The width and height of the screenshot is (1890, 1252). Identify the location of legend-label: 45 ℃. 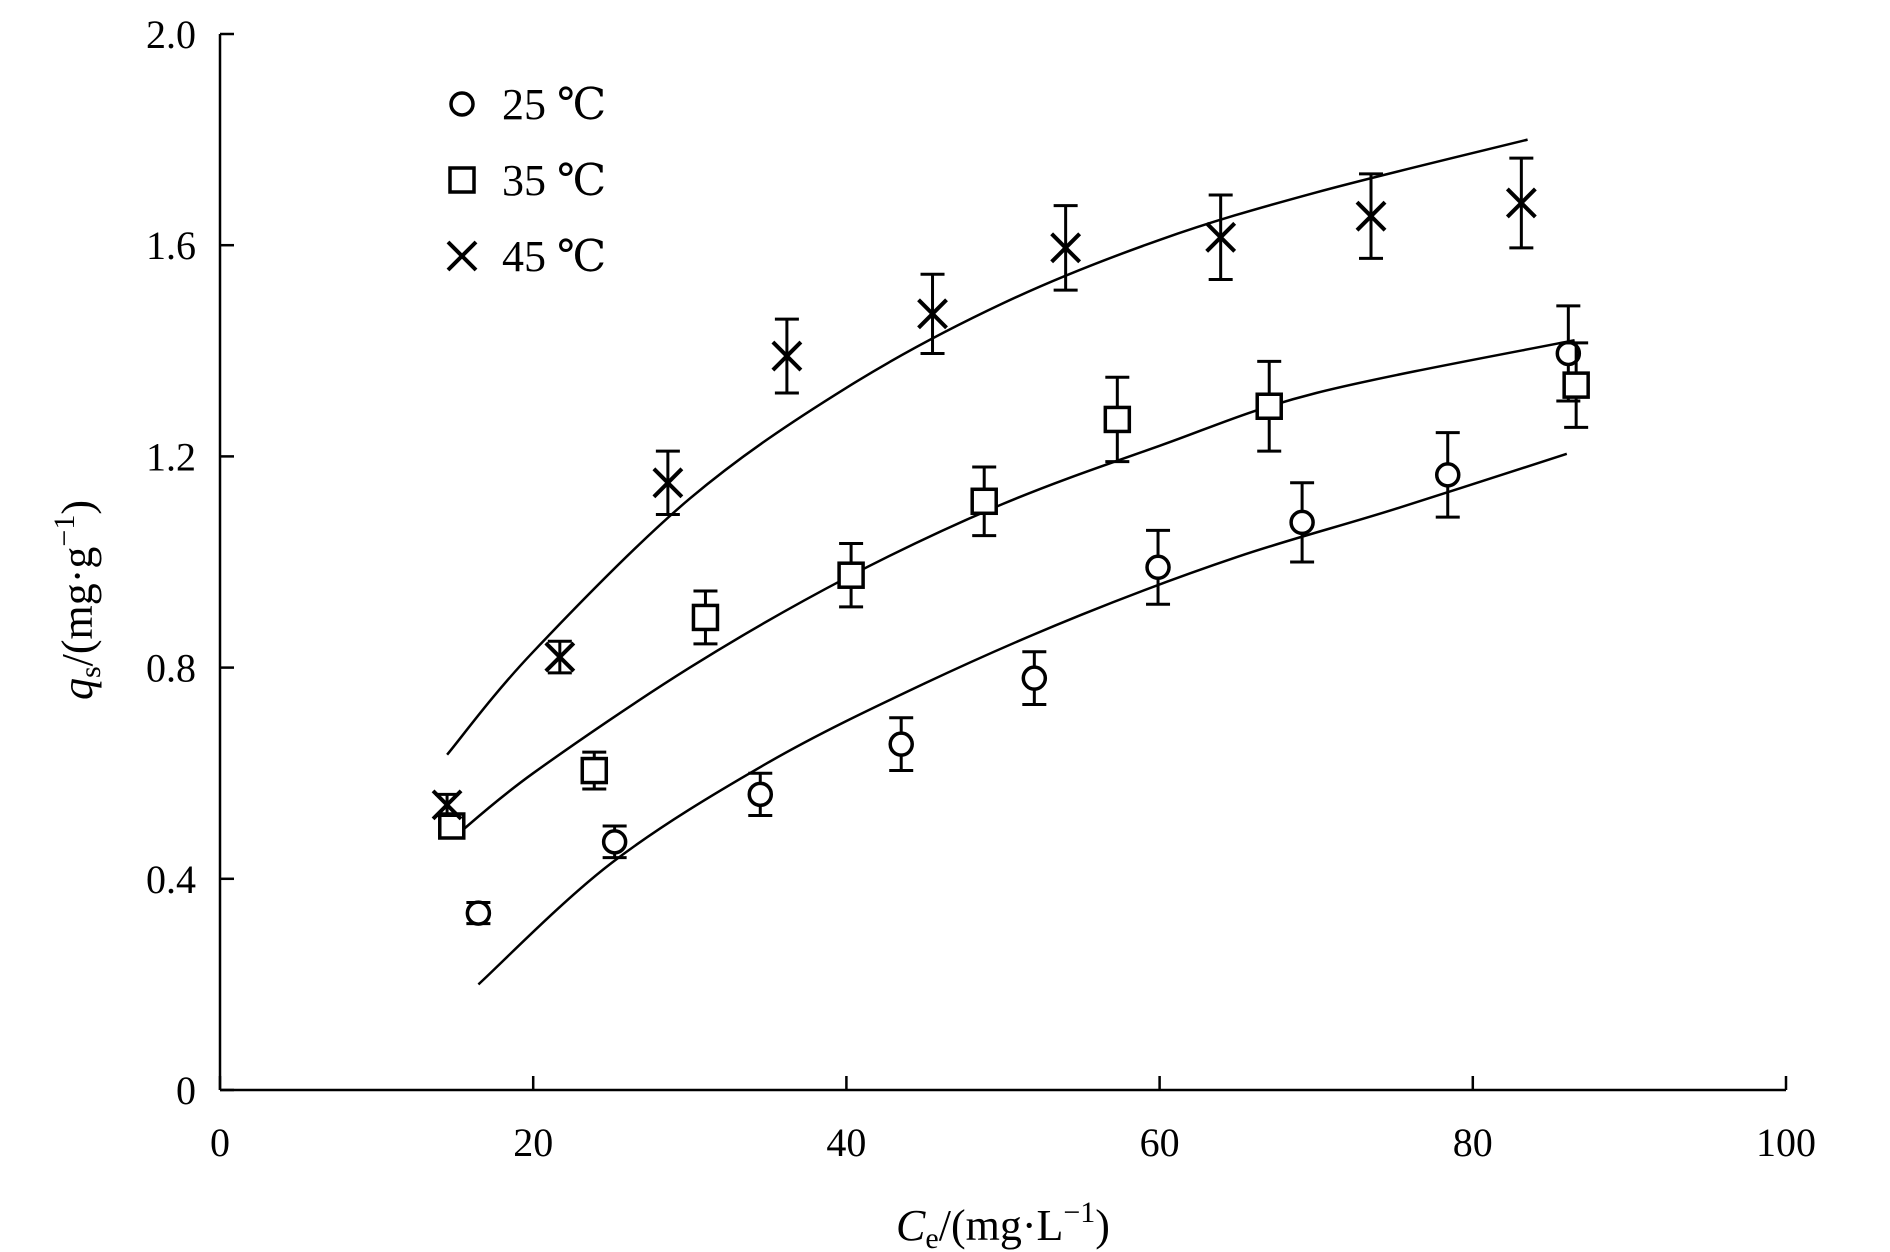
(554, 256).